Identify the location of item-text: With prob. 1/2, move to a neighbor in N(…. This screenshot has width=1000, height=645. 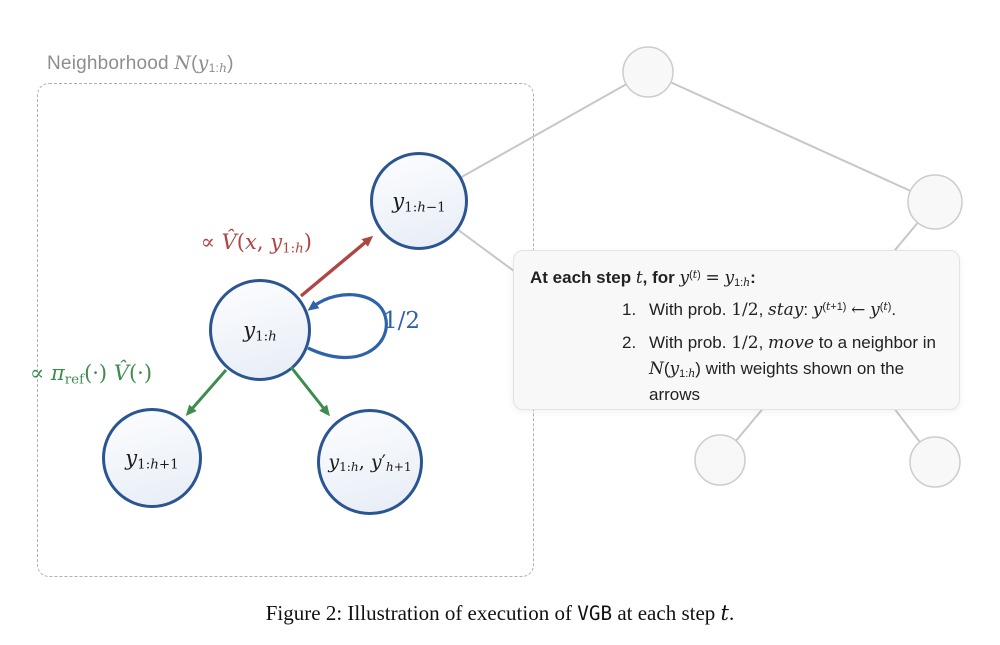
(792, 368).